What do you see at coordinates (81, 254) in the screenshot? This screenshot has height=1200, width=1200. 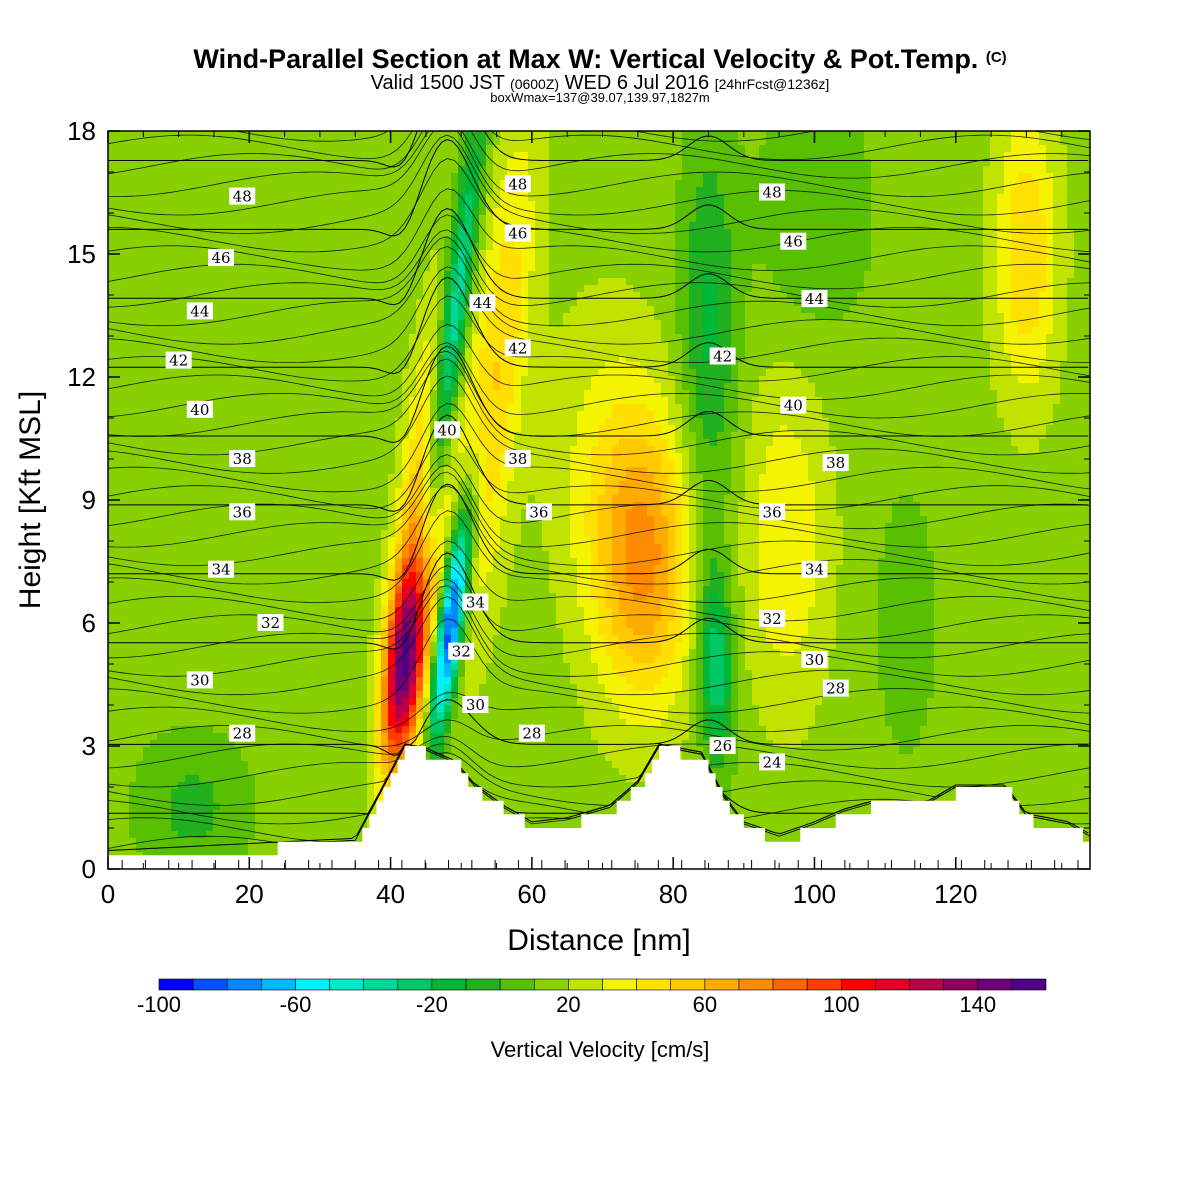 I see `y-tick-label: 15` at bounding box center [81, 254].